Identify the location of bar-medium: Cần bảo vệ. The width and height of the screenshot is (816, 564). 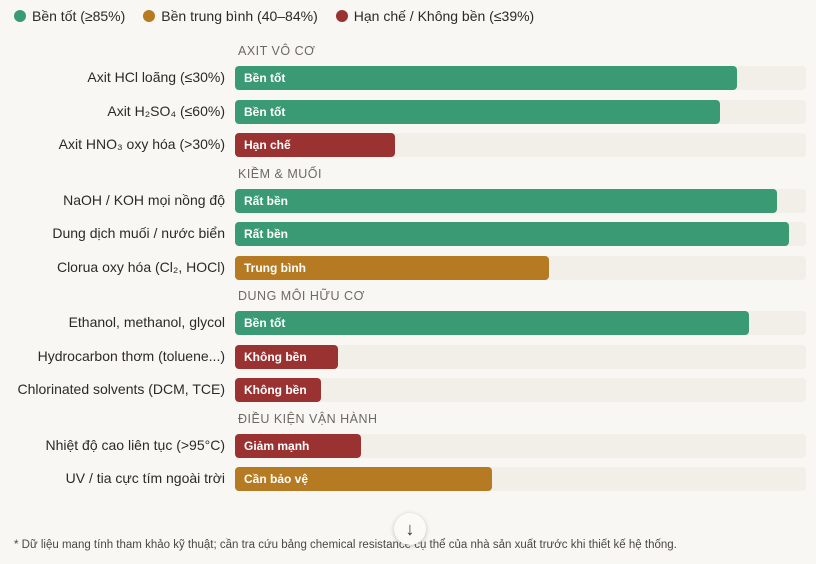
(363, 479).